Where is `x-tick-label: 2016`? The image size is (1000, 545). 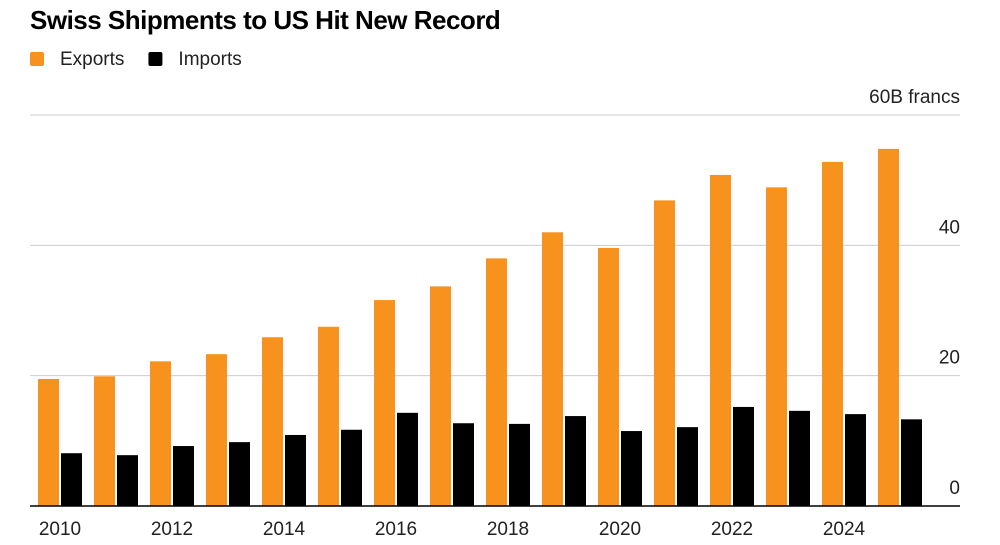
x-tick-label: 2016 is located at coordinates (396, 529).